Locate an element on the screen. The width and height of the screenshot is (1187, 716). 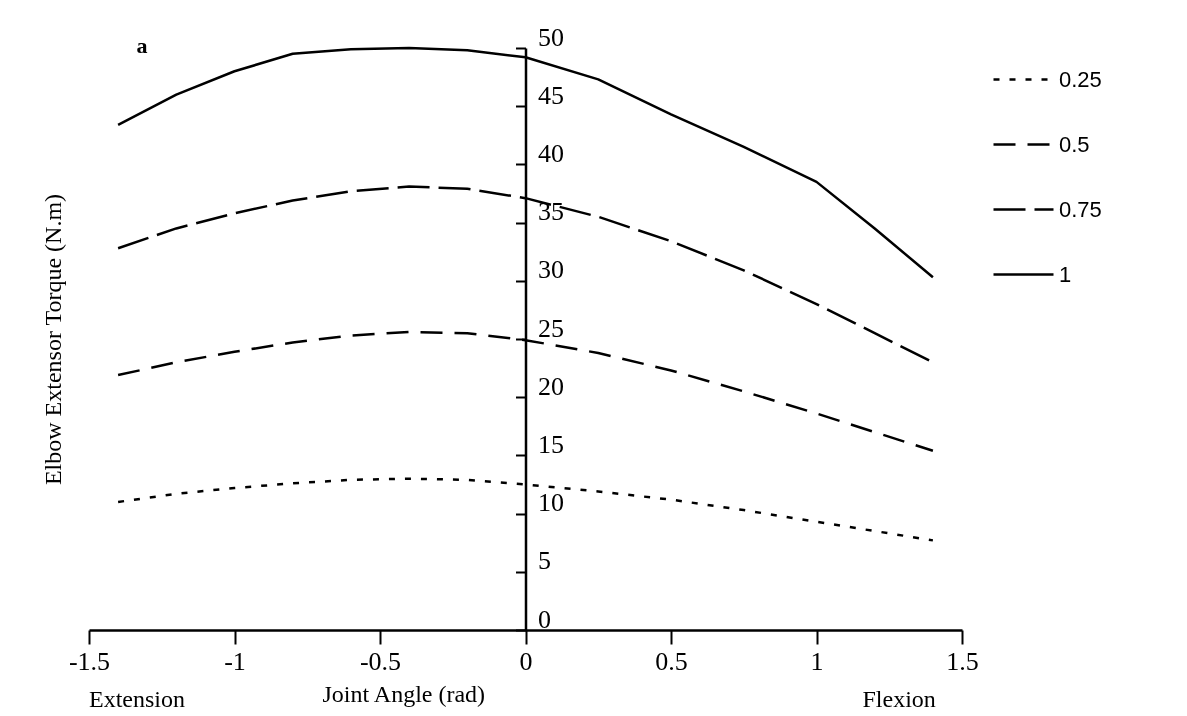
x-tick-label: -1 is located at coordinates (235, 661).